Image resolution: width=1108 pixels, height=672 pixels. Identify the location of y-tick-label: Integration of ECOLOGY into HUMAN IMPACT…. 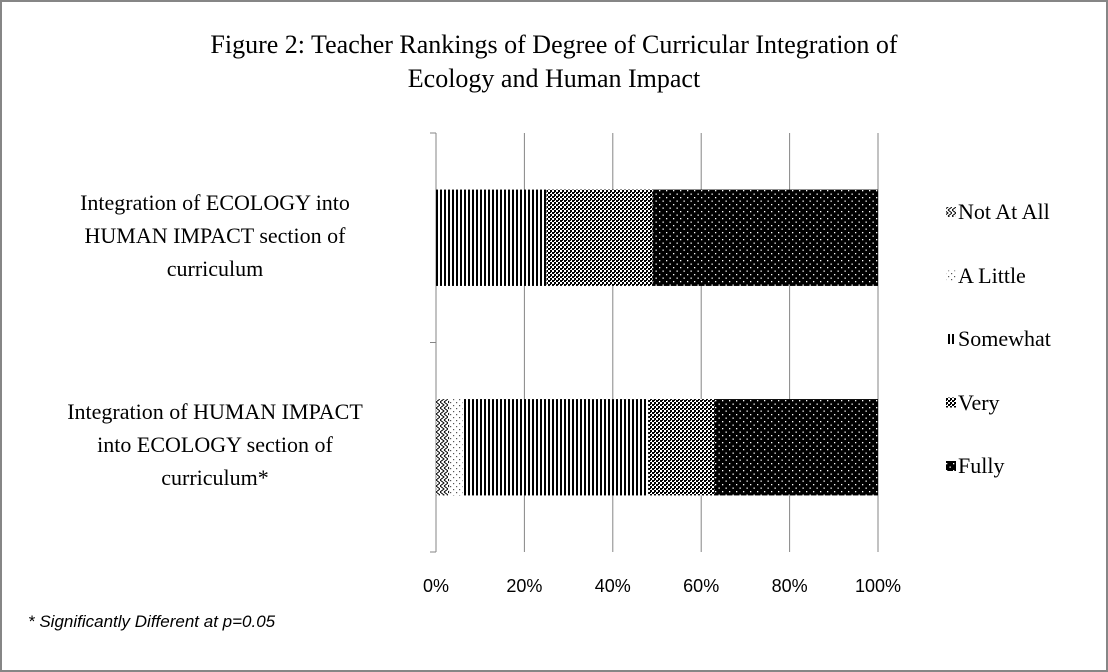
(215, 235).